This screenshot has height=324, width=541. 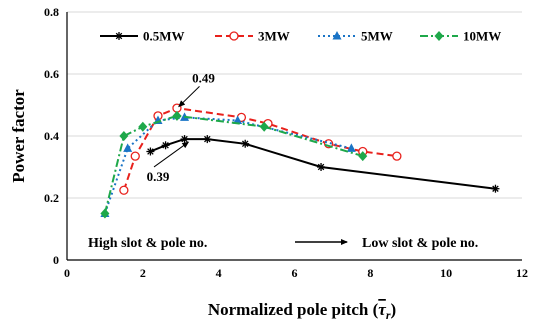 What do you see at coordinates (51, 74) in the screenshot?
I see `y-tick-label: 0.6` at bounding box center [51, 74].